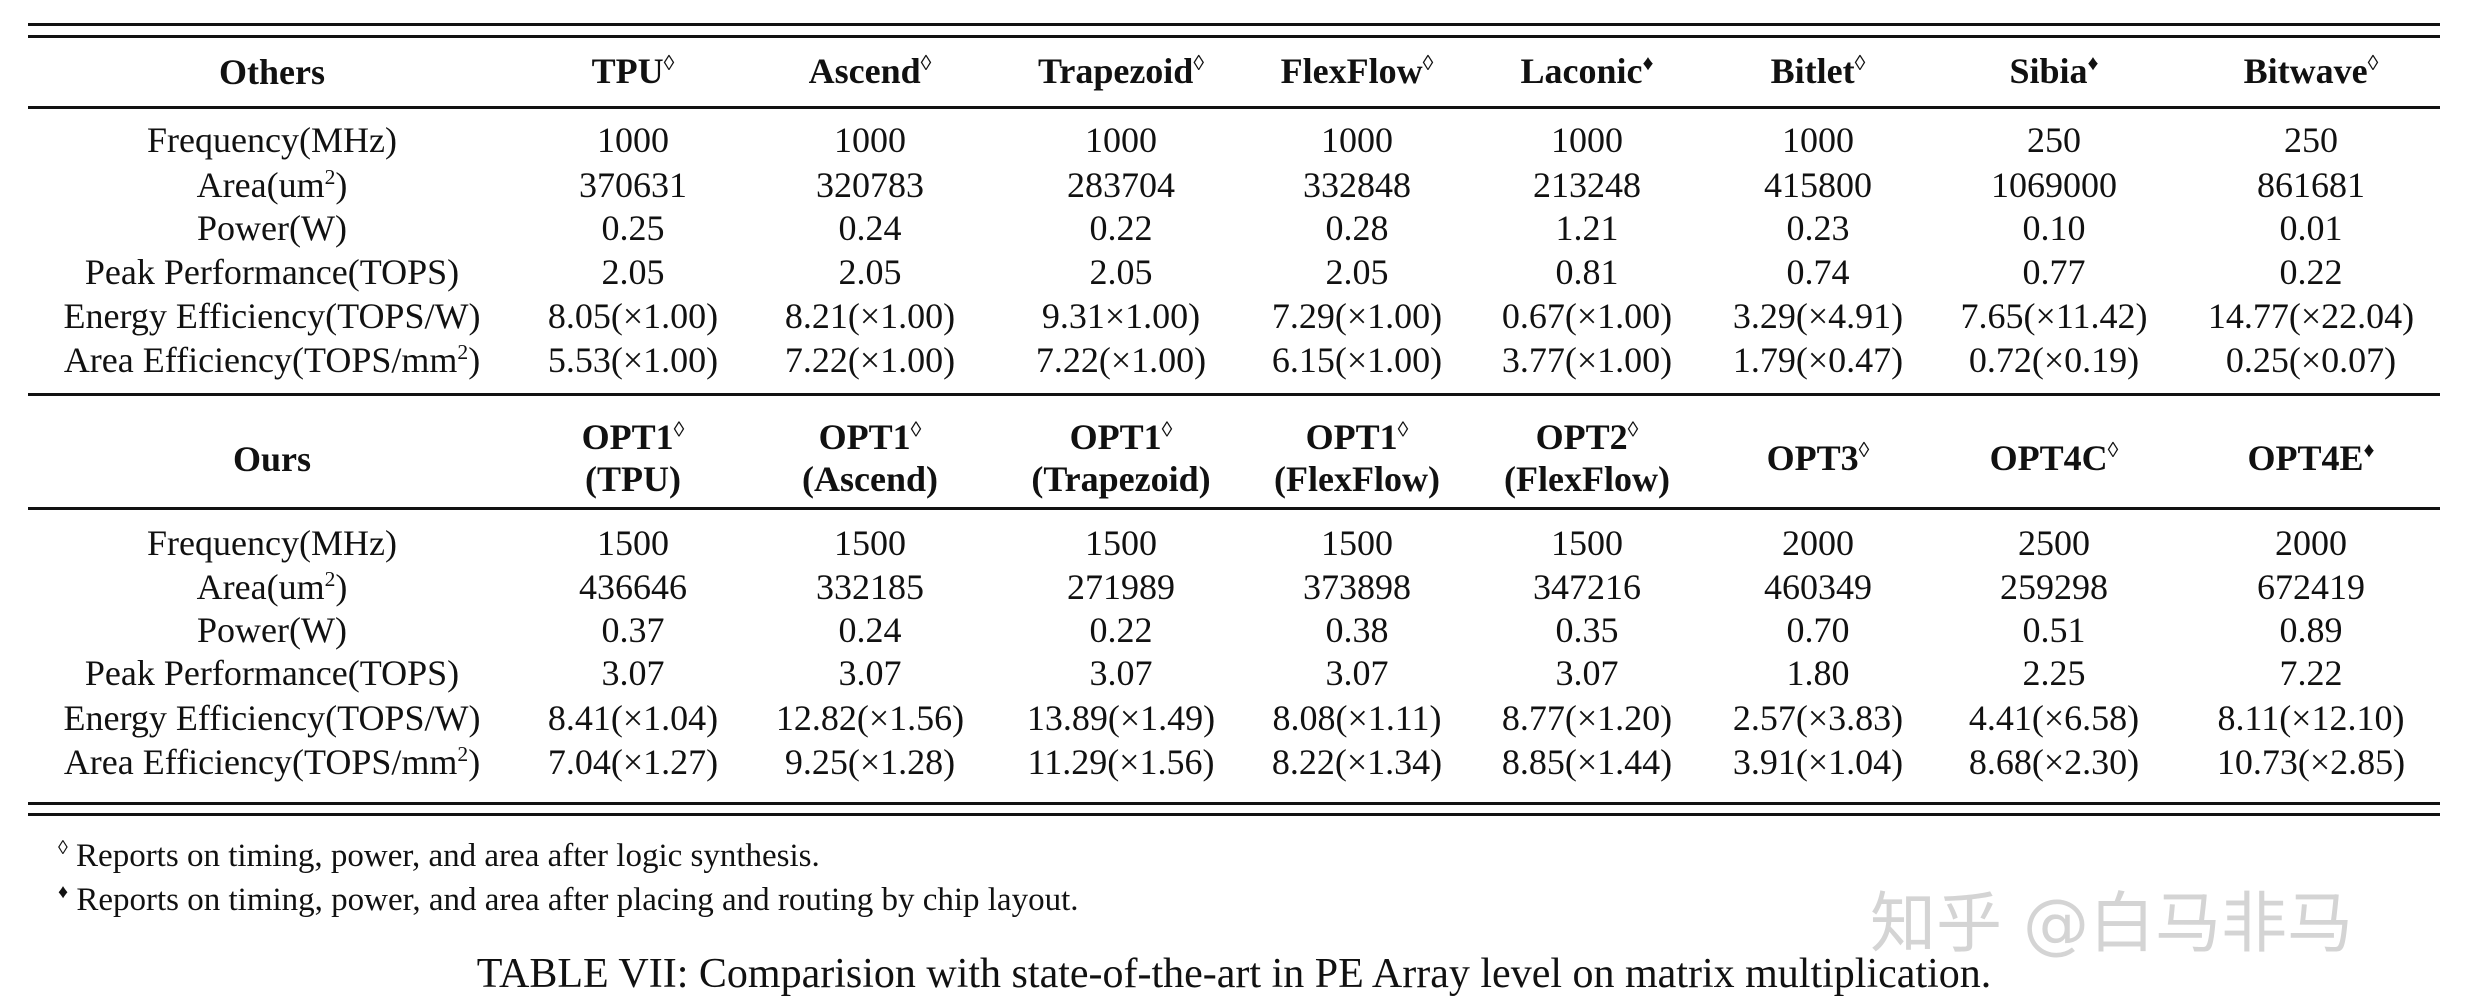 The width and height of the screenshot is (2468, 1008). Describe the element at coordinates (633, 673) in the screenshot. I see `table-cell: 3.07` at that location.